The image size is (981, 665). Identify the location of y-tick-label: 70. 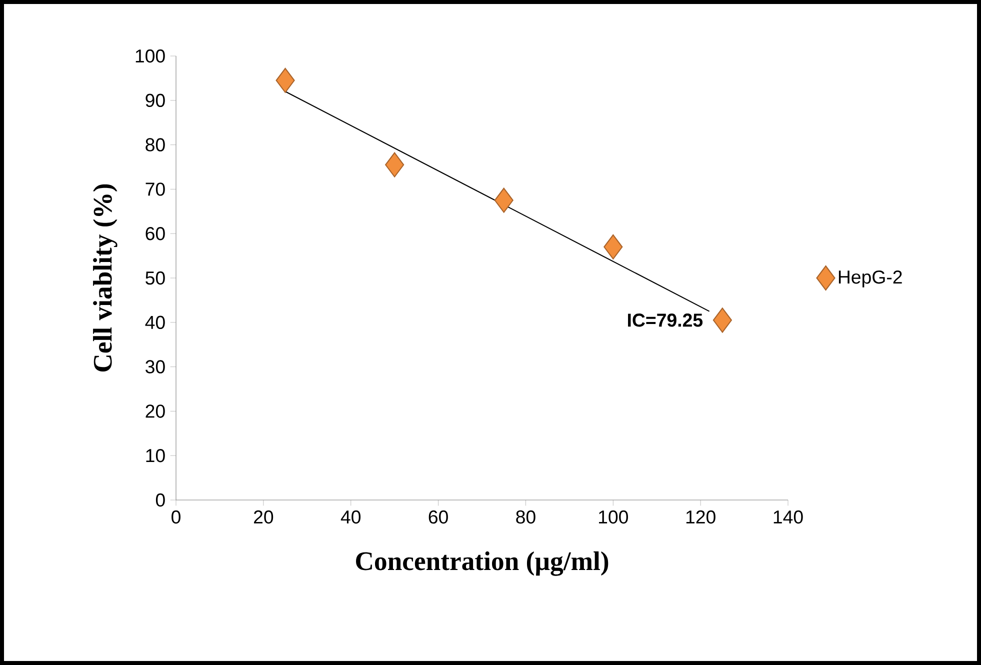
(155, 189).